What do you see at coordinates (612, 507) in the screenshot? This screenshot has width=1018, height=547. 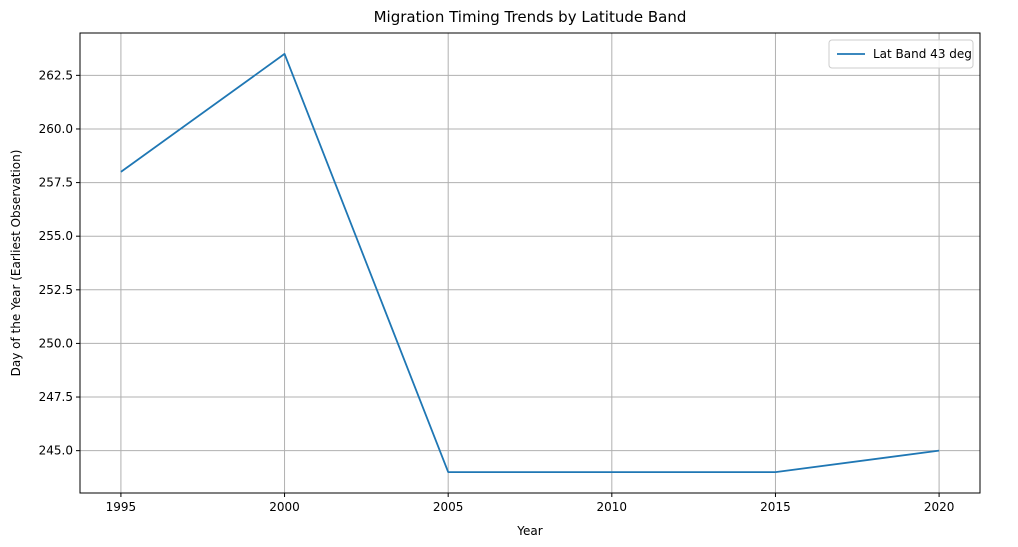 I see `x-tick-label: 2010` at bounding box center [612, 507].